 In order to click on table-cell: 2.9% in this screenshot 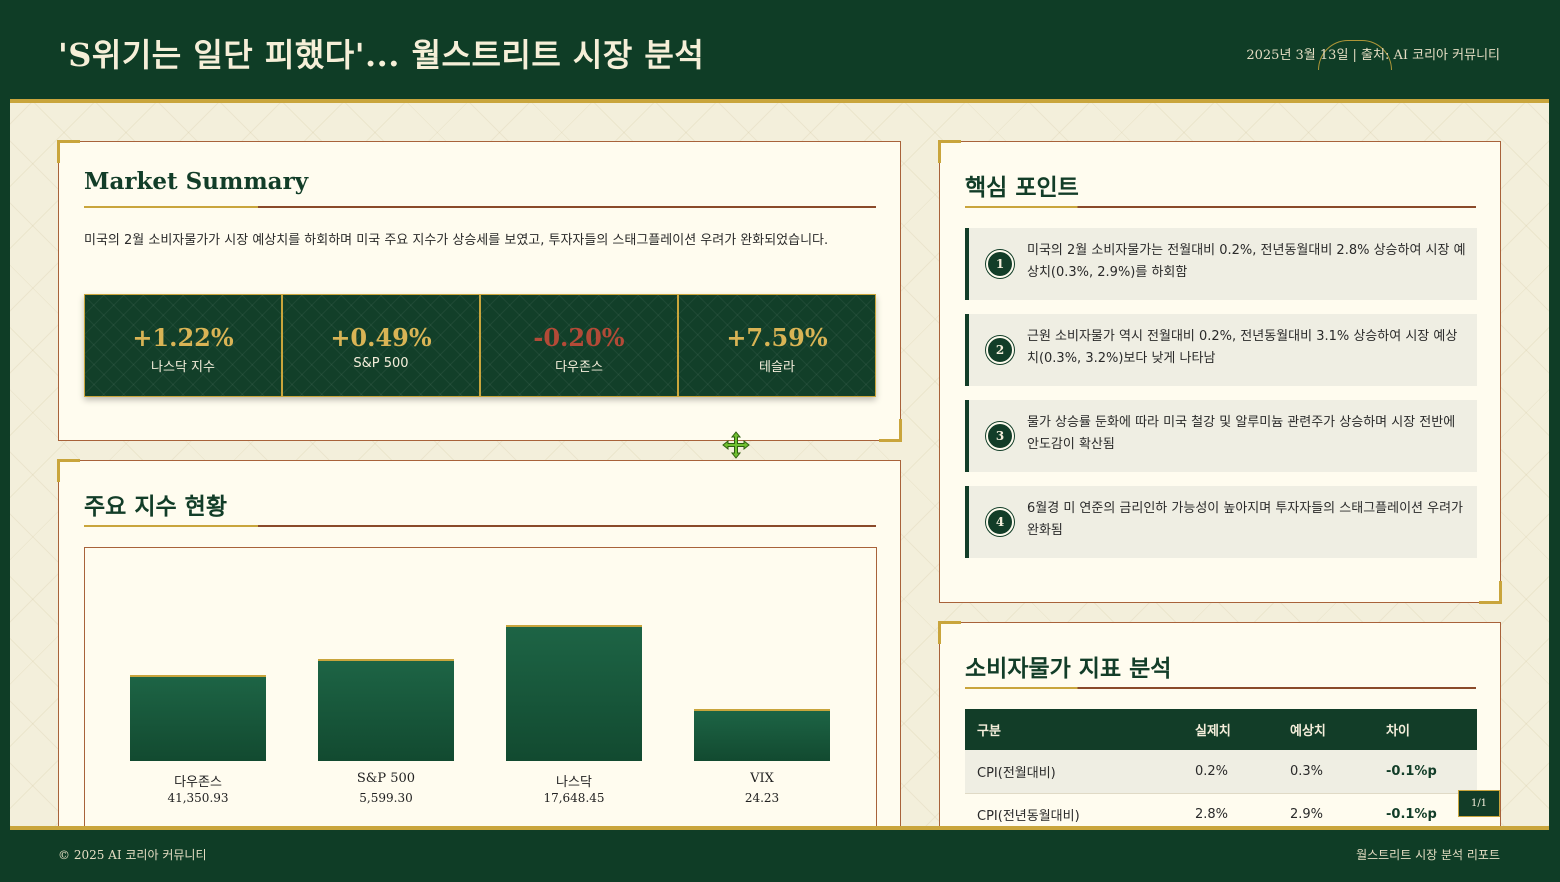, I will do `click(1326, 809)`.